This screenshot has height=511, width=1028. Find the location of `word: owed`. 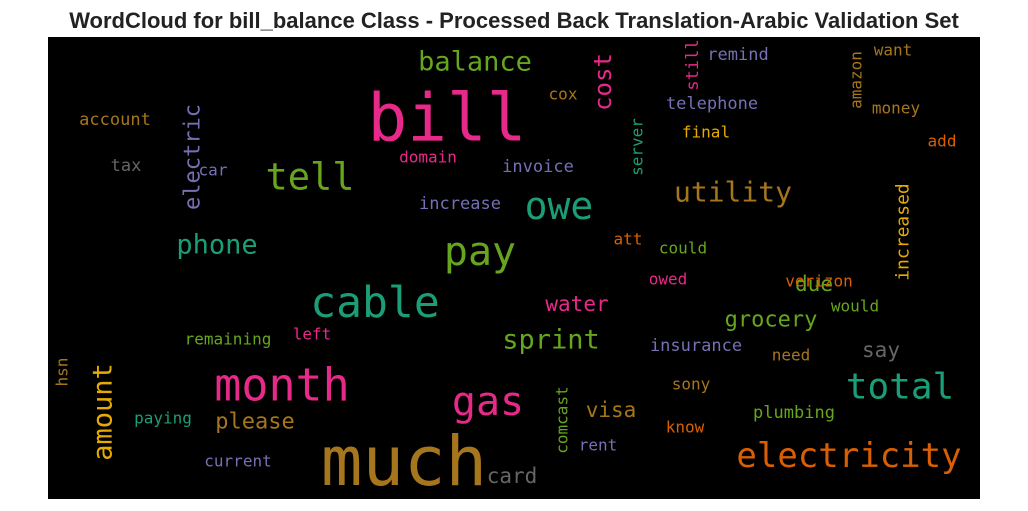

word: owed is located at coordinates (668, 279).